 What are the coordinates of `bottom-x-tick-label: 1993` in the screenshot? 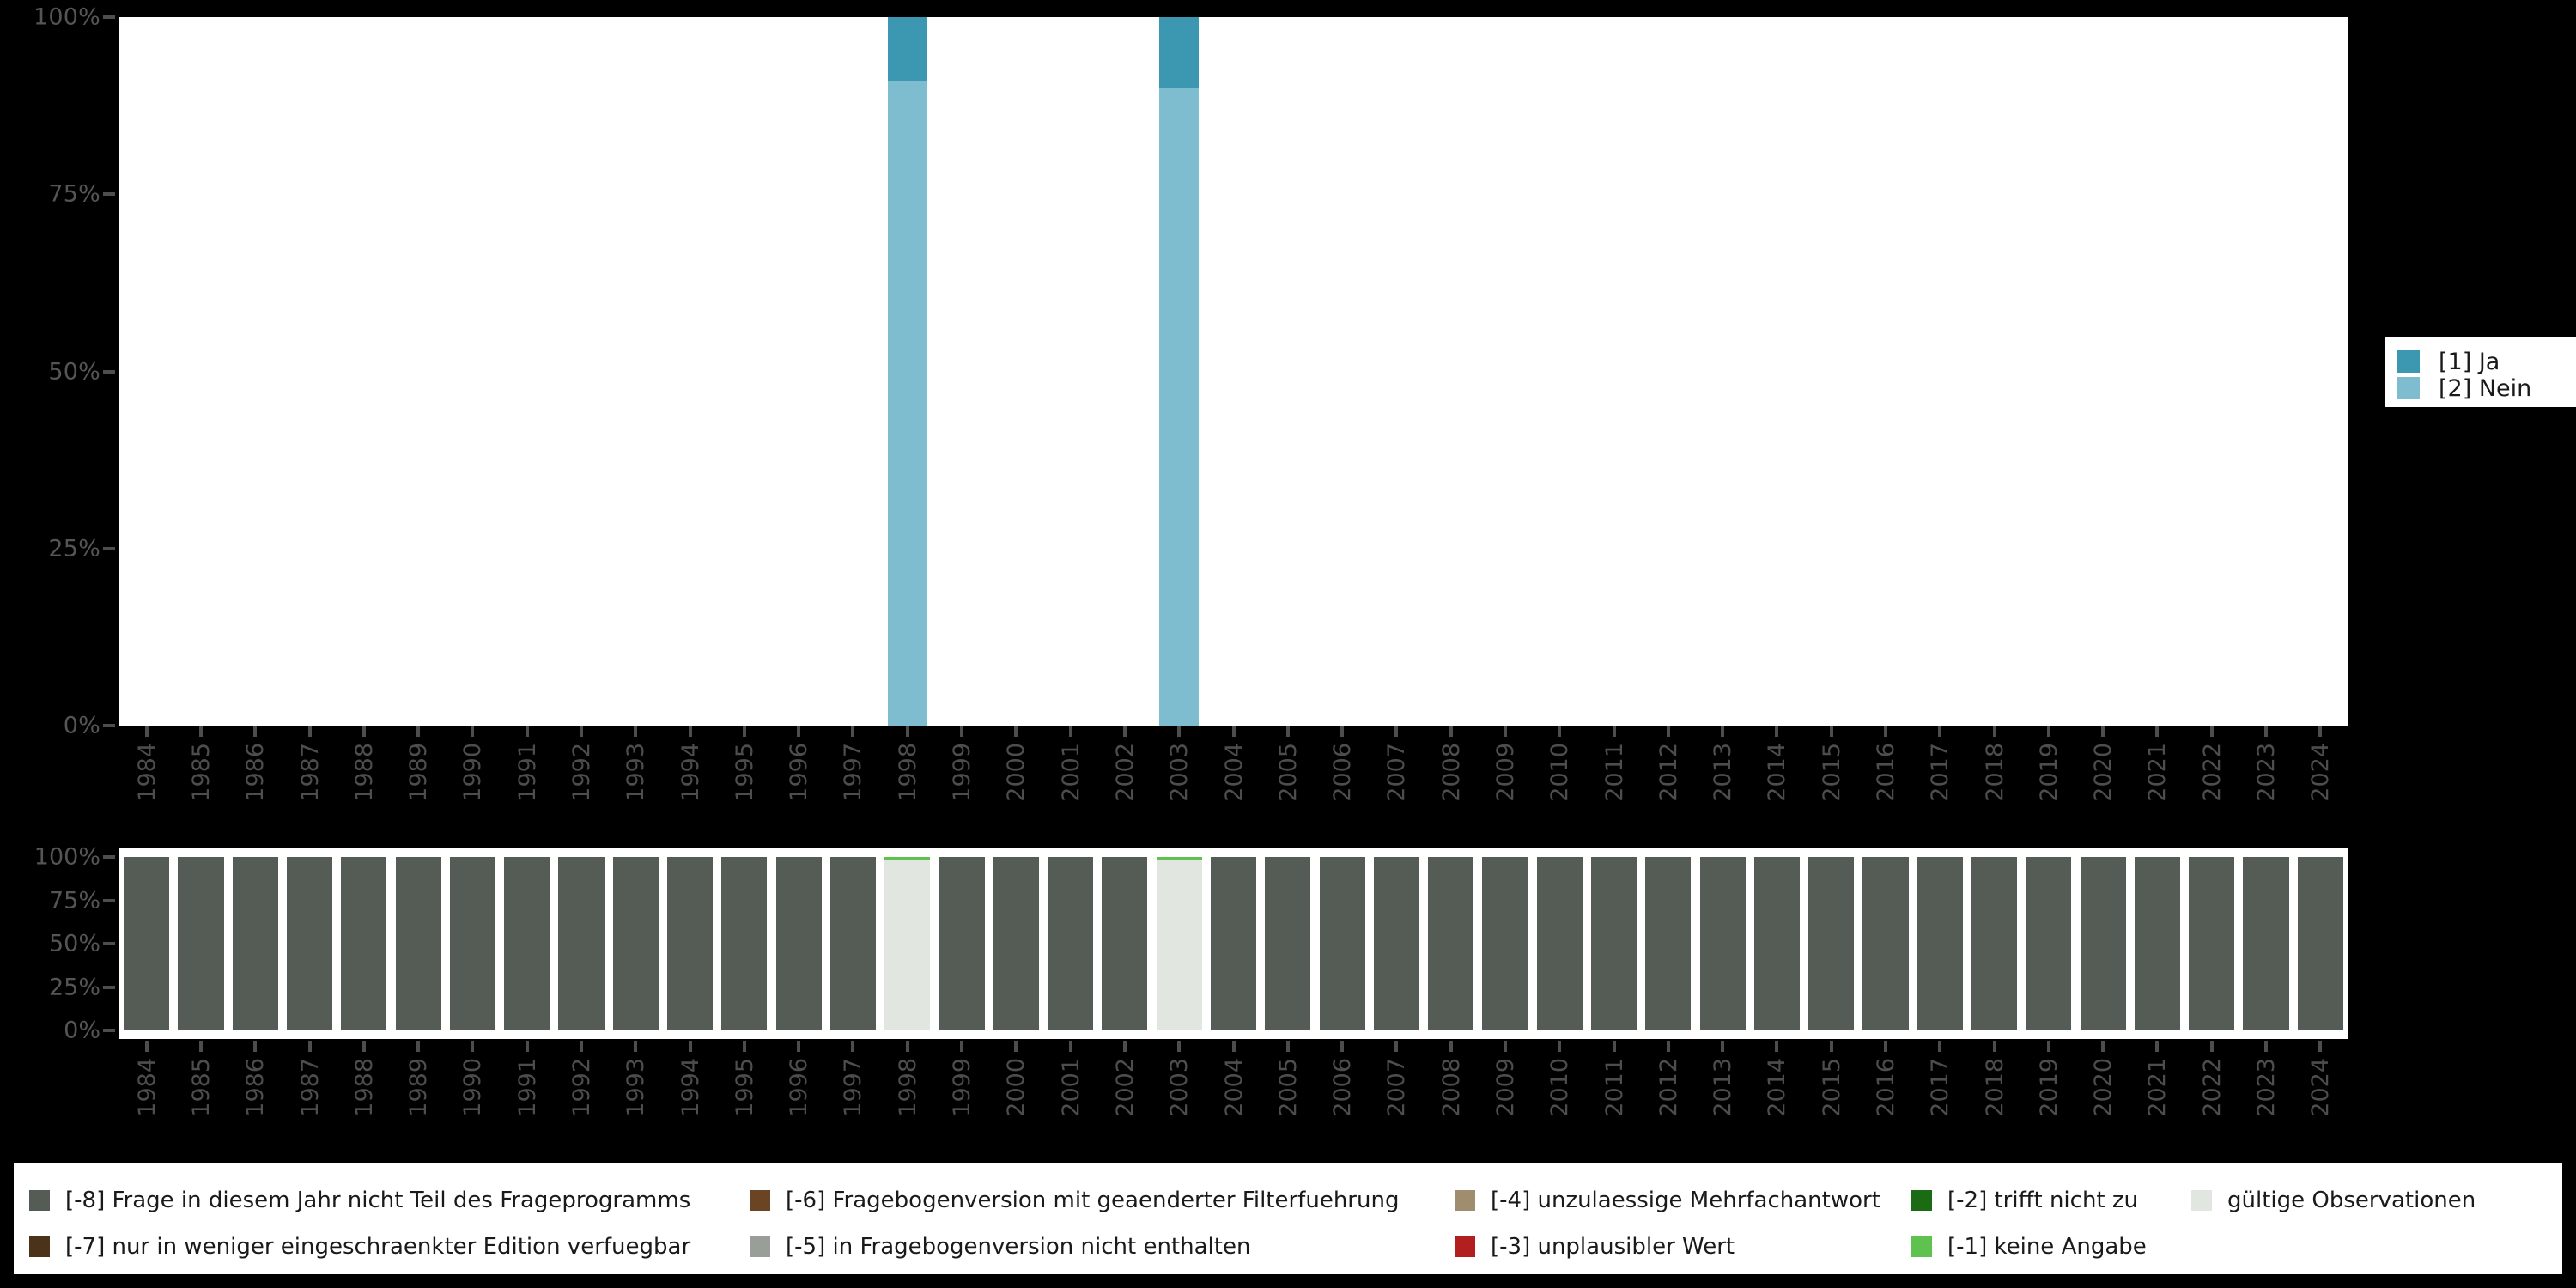 It's located at (636, 1087).